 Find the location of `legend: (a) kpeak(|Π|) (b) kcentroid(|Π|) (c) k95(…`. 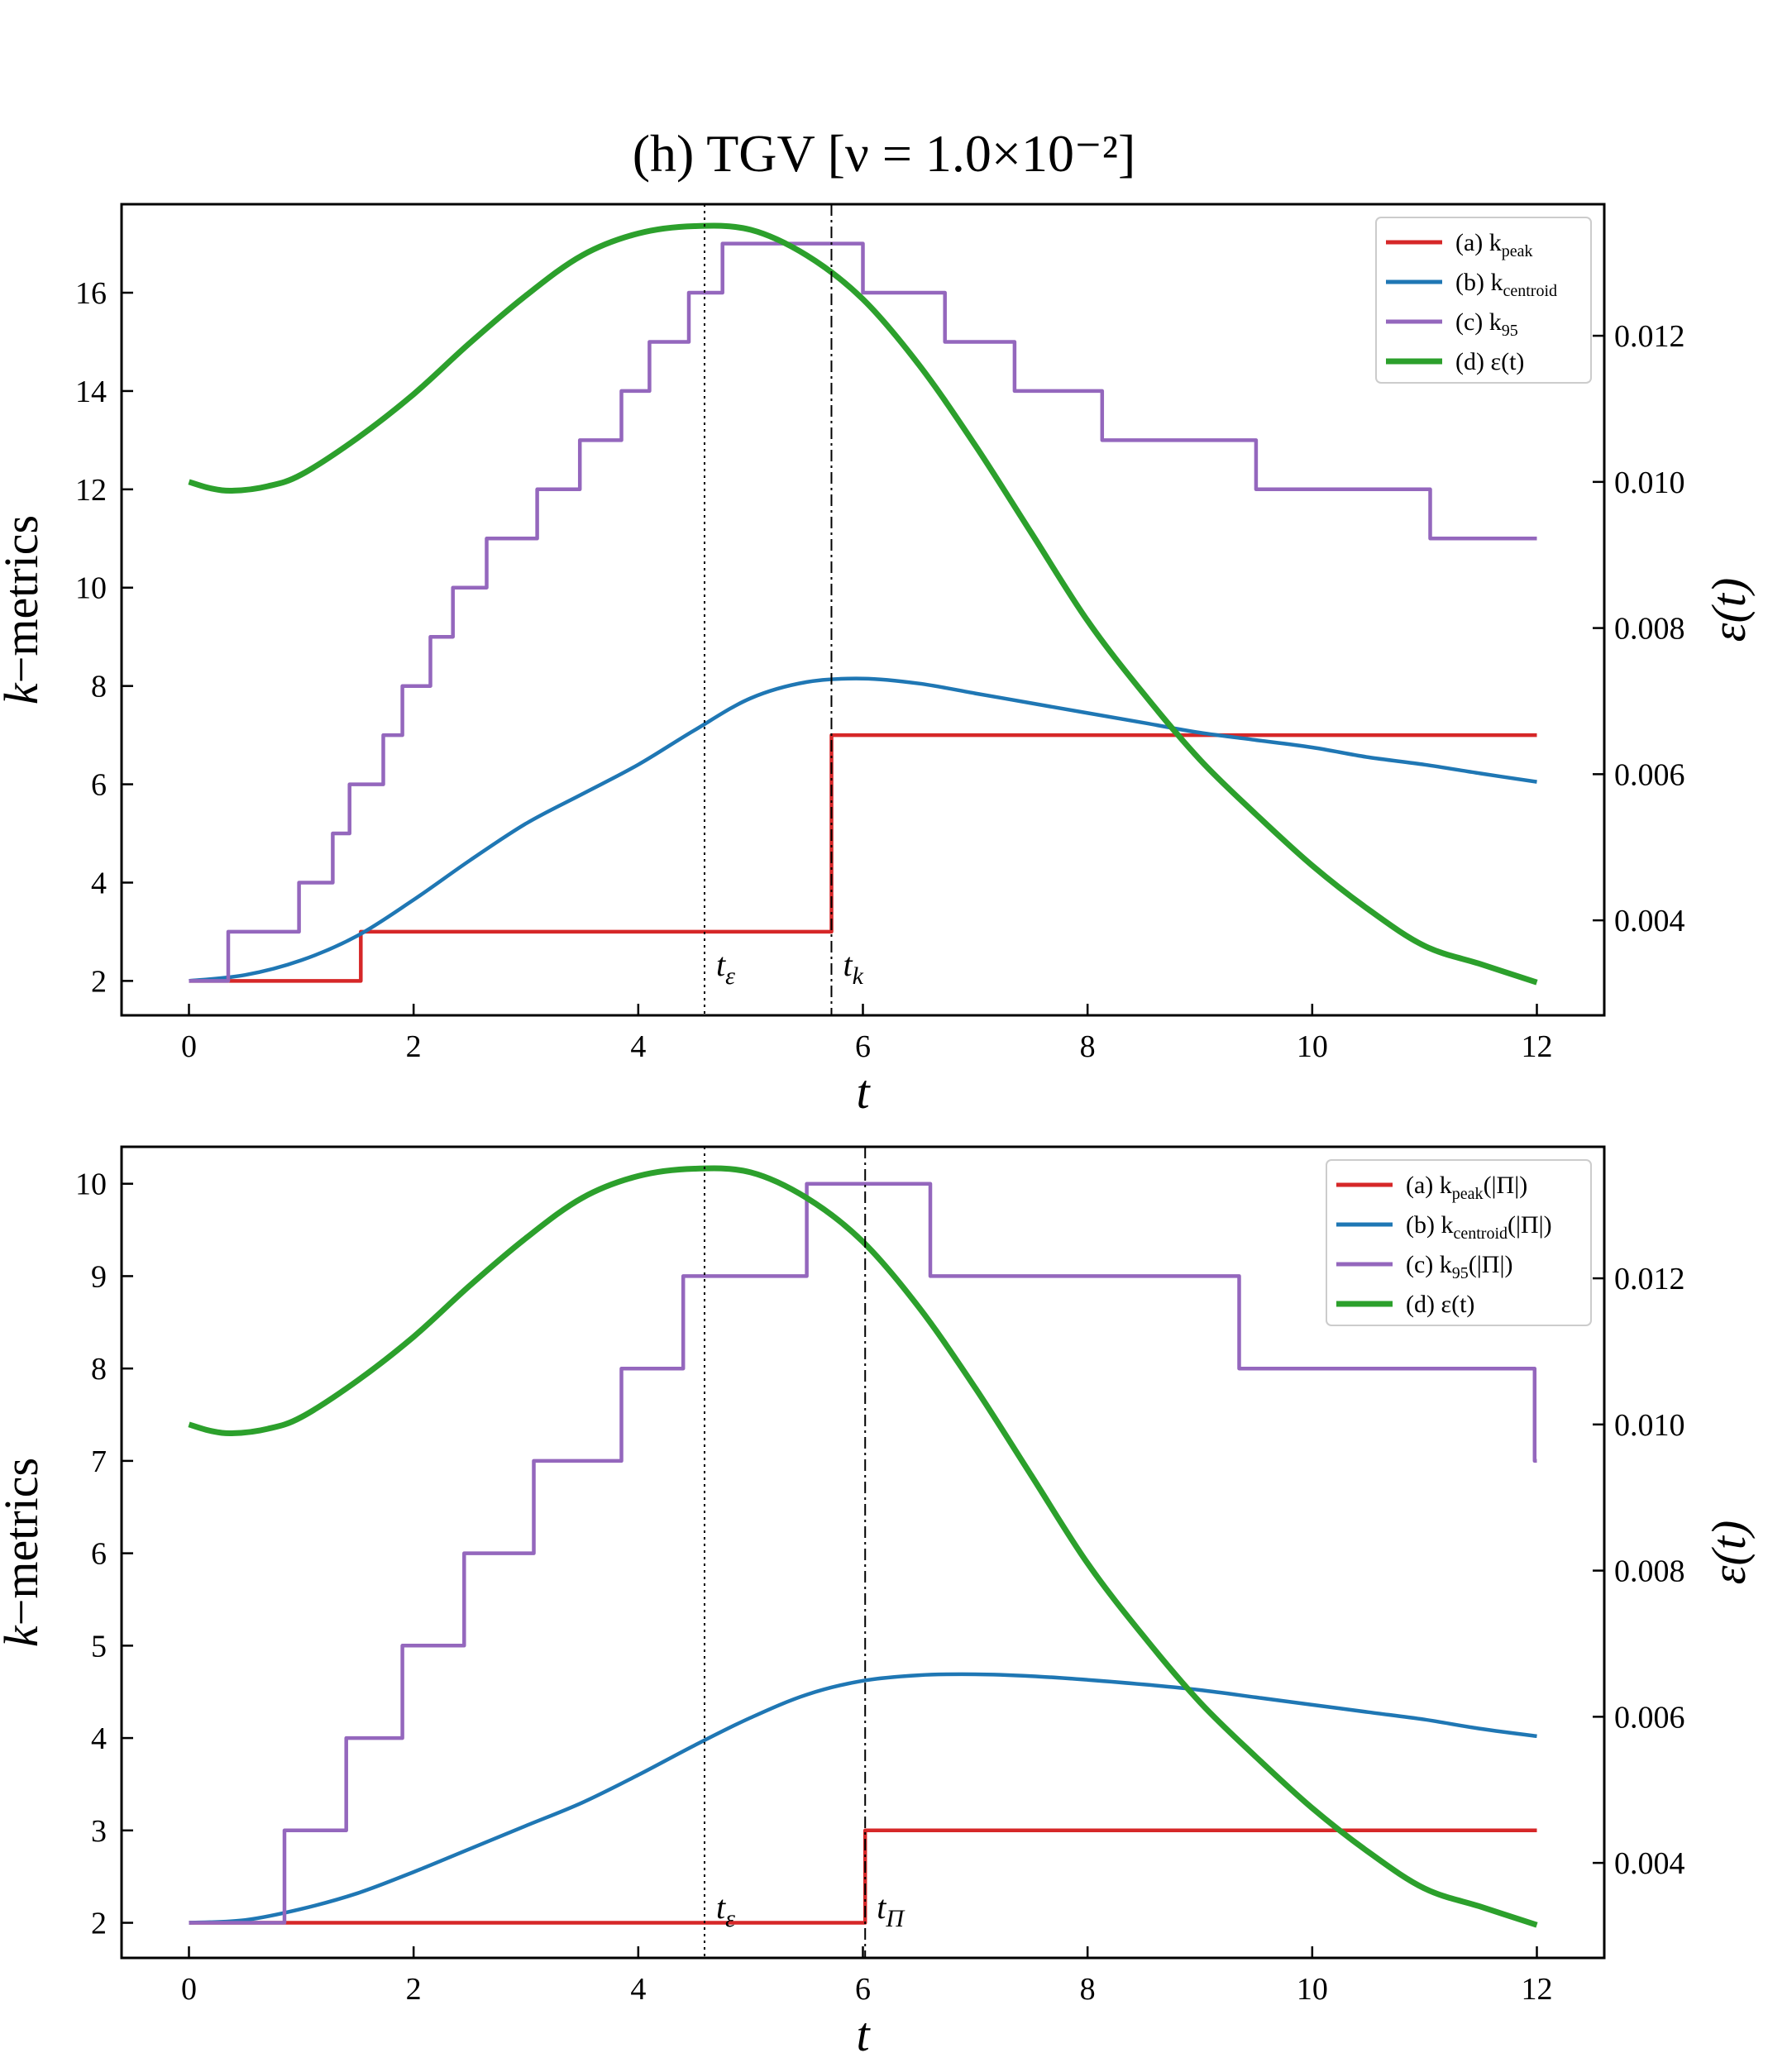

legend: (a) kpeak(|Π|) (b) kcentroid(|Π|) (c) k95(… is located at coordinates (1459, 1242).